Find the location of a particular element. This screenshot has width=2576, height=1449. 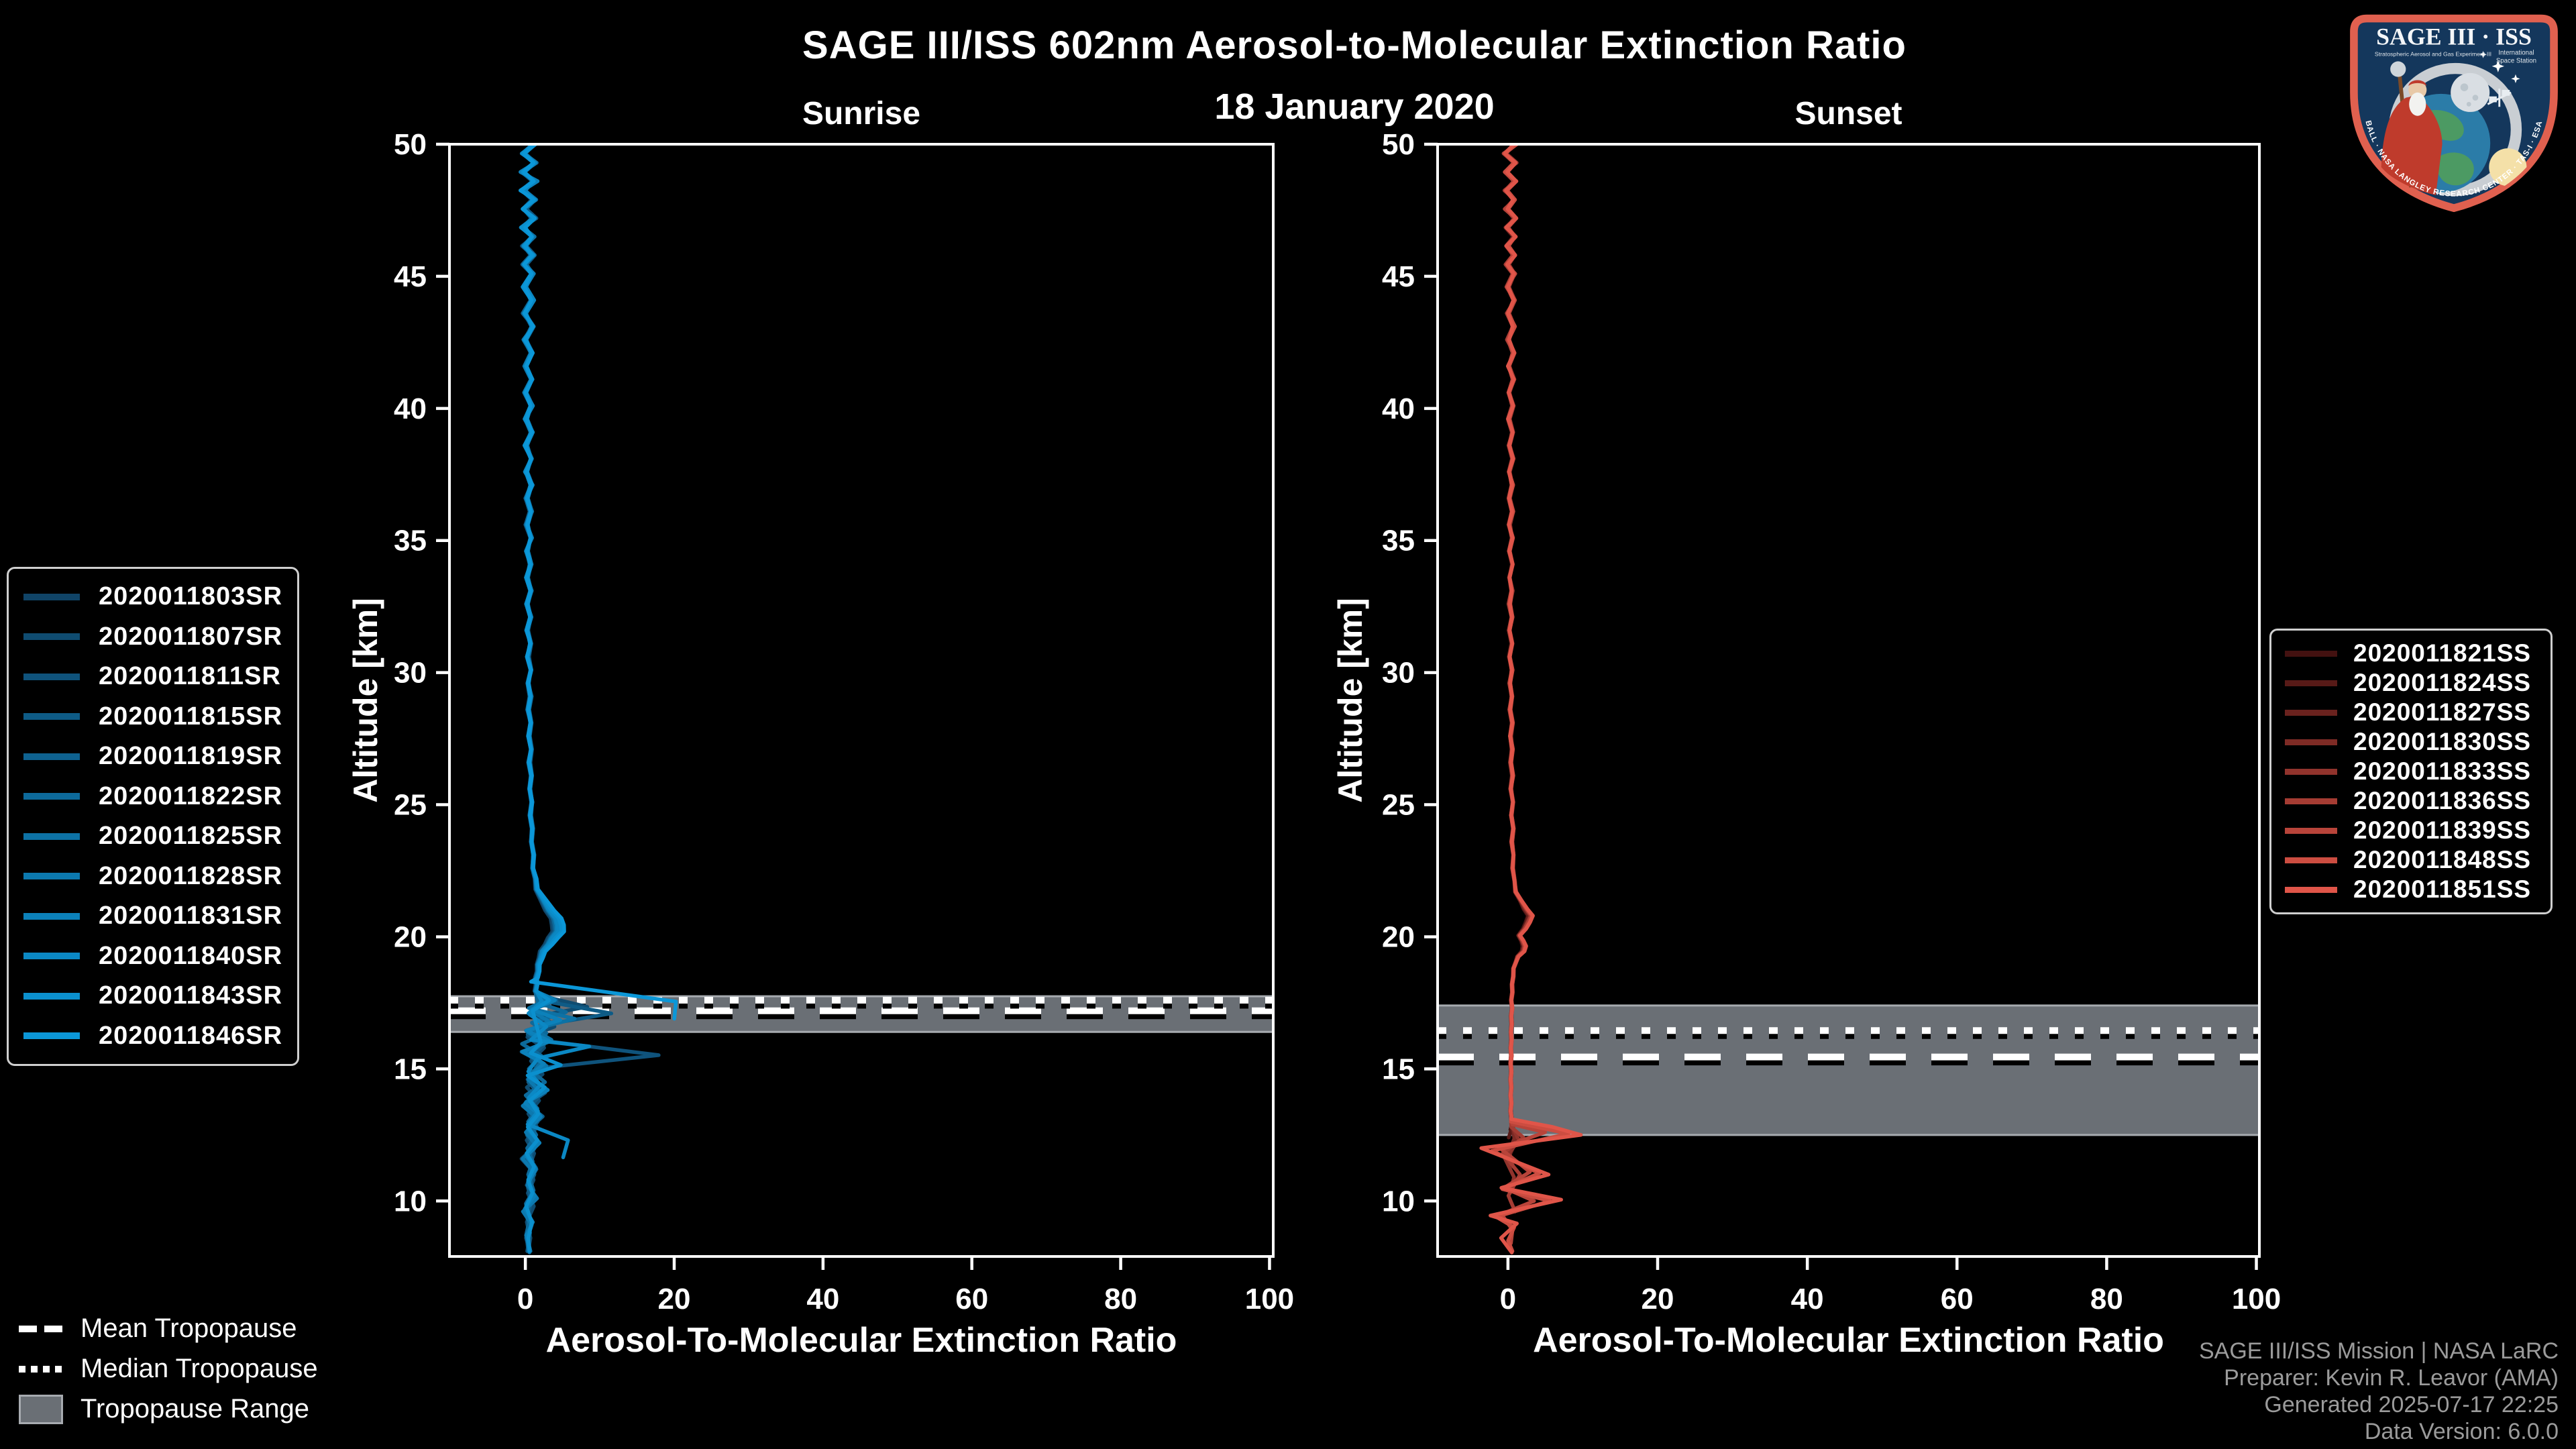

legend-item: 2020011822SR is located at coordinates (153, 796).